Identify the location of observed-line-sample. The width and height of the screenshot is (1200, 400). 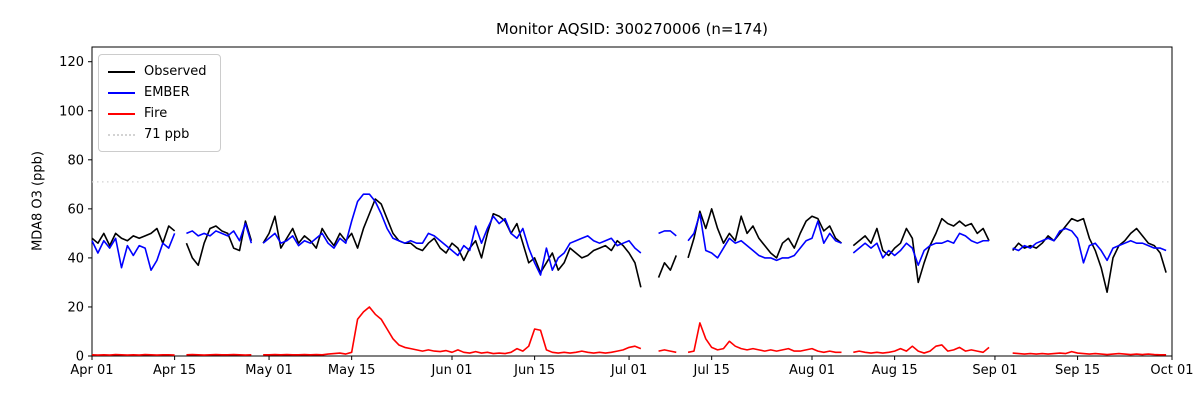
(121, 71).